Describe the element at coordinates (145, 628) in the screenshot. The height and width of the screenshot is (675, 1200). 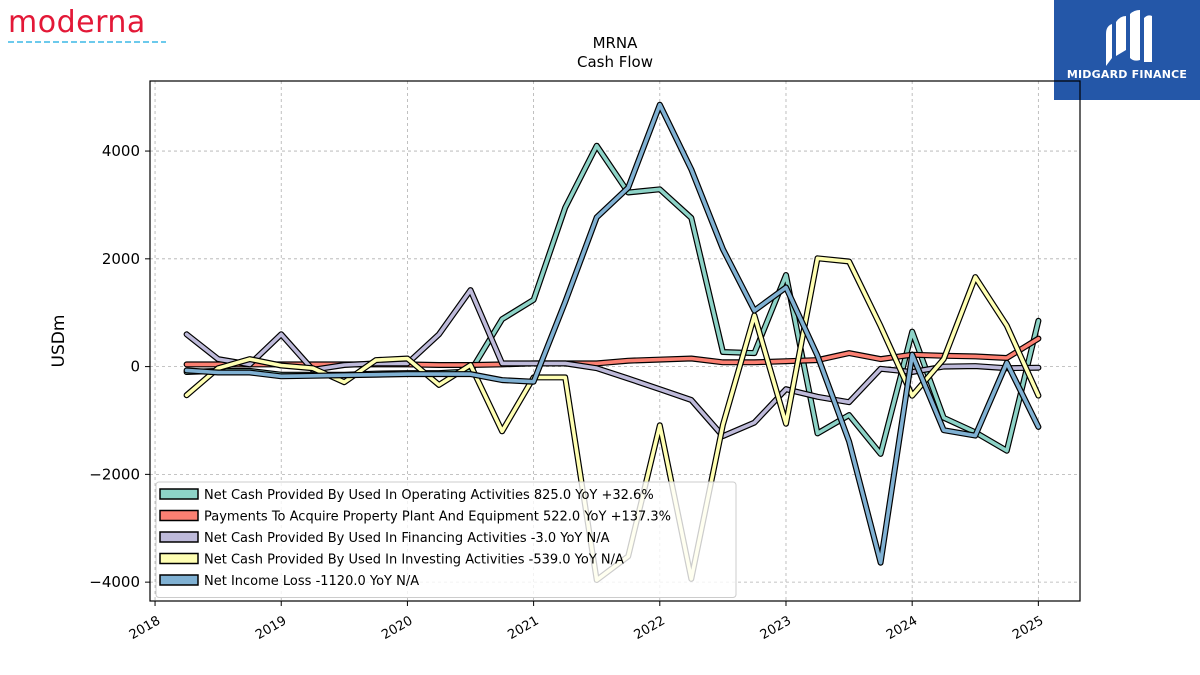
I see `x-tick-label: 2018` at that location.